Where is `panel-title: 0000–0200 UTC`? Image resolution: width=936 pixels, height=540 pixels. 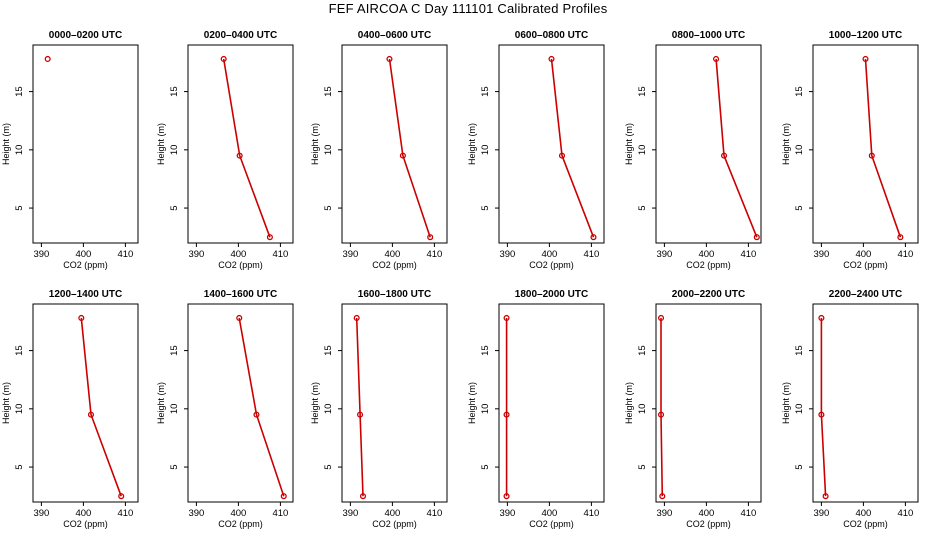 panel-title: 0000–0200 UTC is located at coordinates (85, 35).